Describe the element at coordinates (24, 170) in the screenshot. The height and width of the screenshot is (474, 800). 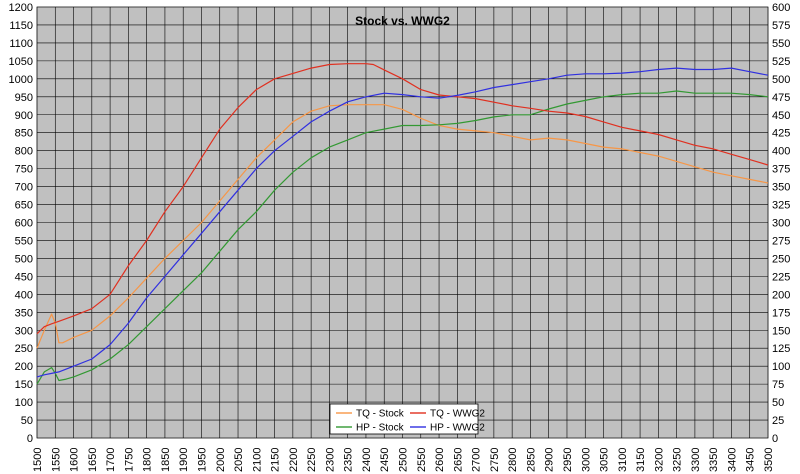
I see `left-tick-label: 750` at that location.